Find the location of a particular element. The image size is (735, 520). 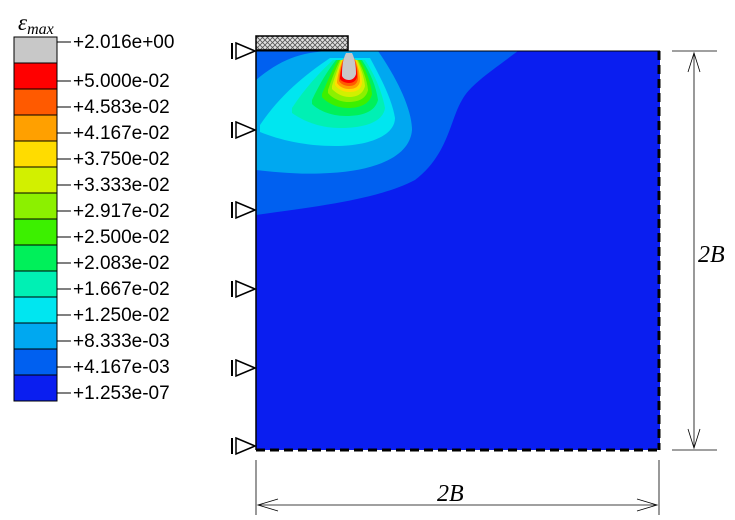

legend-label: +1.667e-02 is located at coordinates (121, 289).